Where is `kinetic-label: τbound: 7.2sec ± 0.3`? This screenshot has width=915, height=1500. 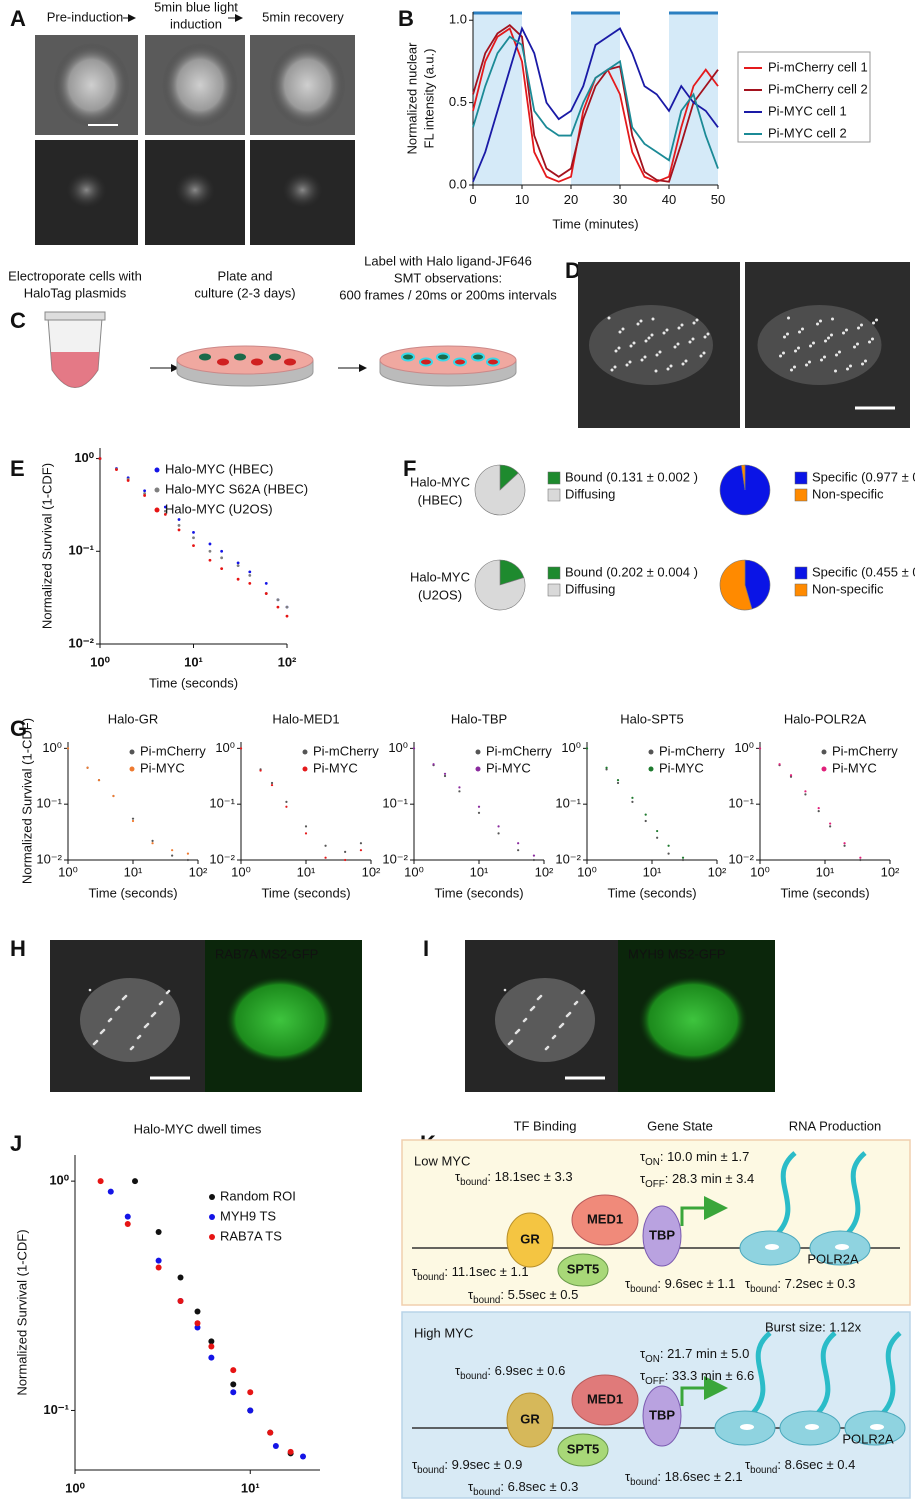 kinetic-label: τbound: 7.2sec ± 0.3 is located at coordinates (800, 1285).